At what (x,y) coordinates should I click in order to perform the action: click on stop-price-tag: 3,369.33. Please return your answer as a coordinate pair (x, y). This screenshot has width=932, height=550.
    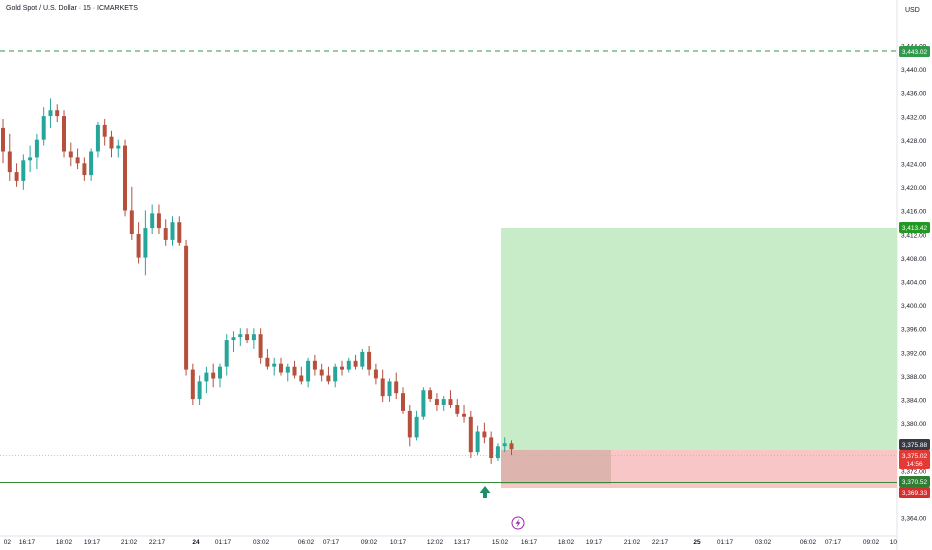
    Looking at the image, I should click on (914, 492).